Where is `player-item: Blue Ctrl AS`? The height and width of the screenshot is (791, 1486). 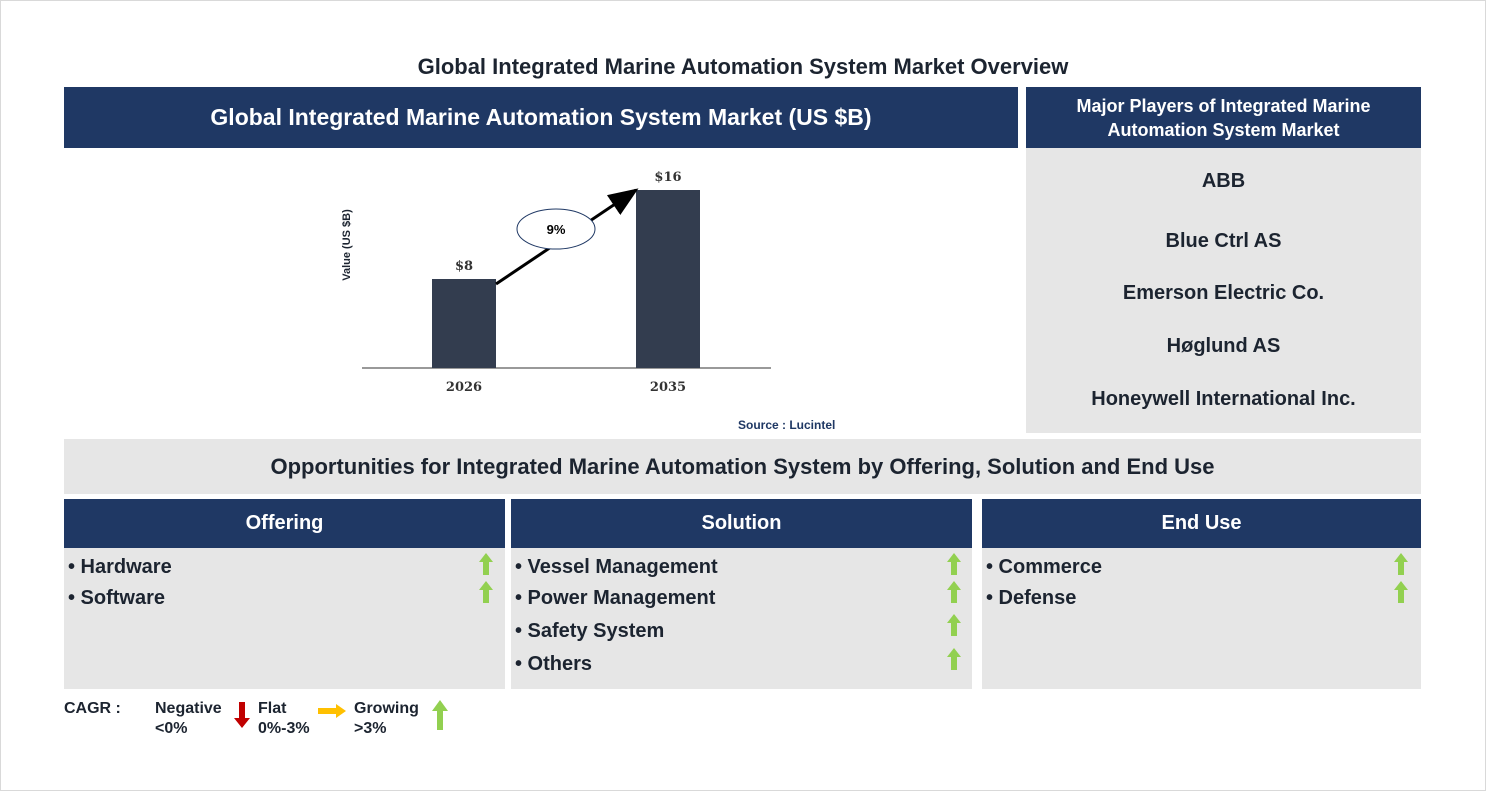 player-item: Blue Ctrl AS is located at coordinates (1223, 241).